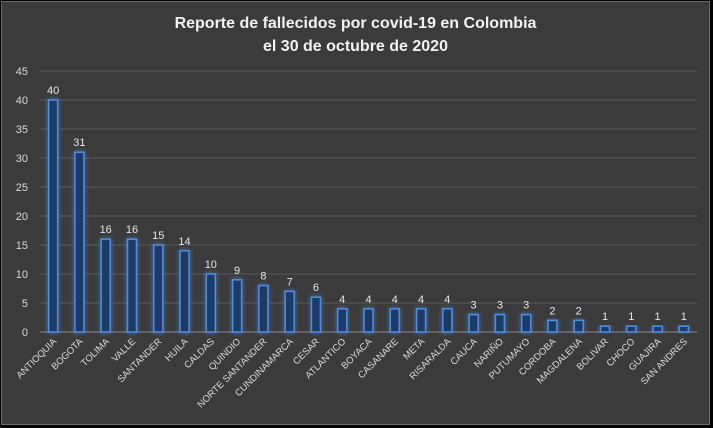  I want to click on category-label: TOLIMA, so click(95, 352).